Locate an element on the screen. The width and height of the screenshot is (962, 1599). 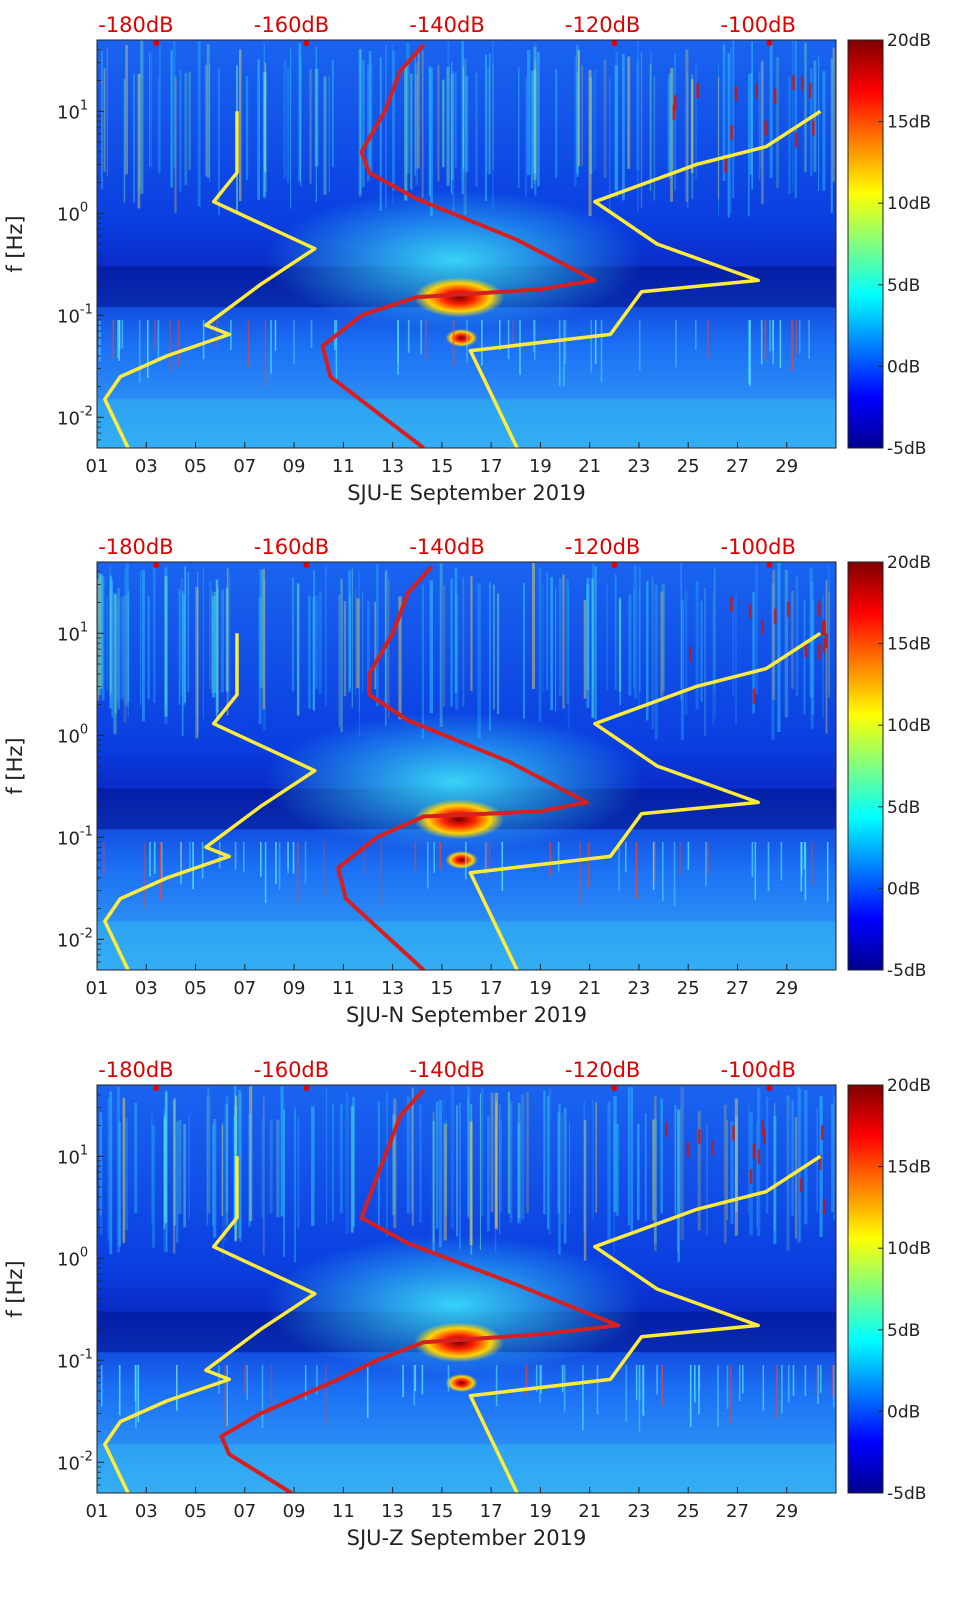
x-tick-label: 23 is located at coordinates (638, 1511).